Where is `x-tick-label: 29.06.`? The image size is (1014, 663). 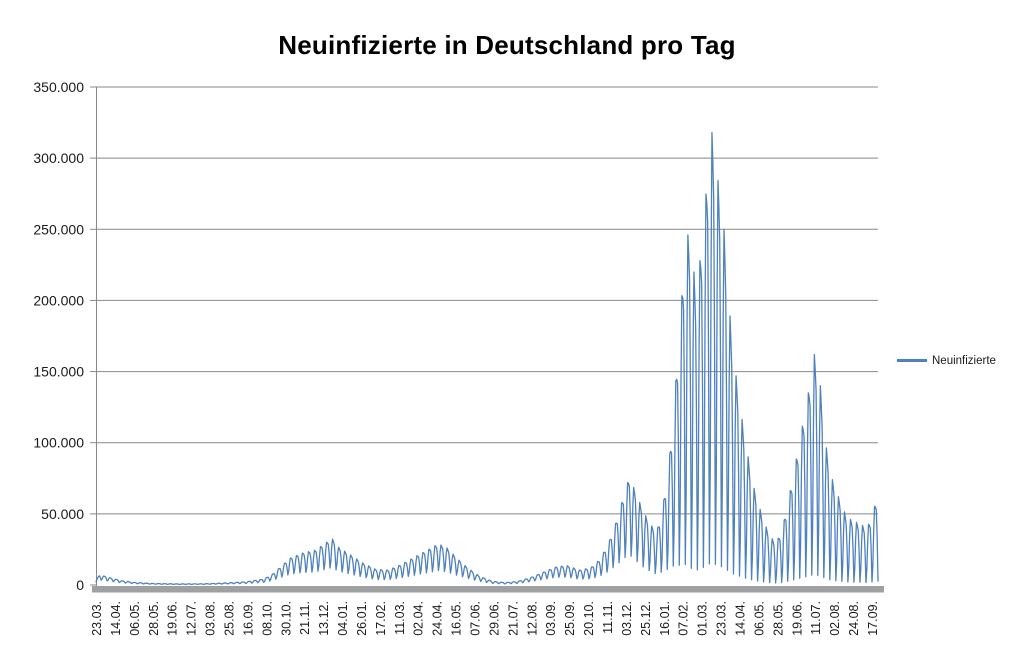
x-tick-label: 29.06. is located at coordinates (495, 618).